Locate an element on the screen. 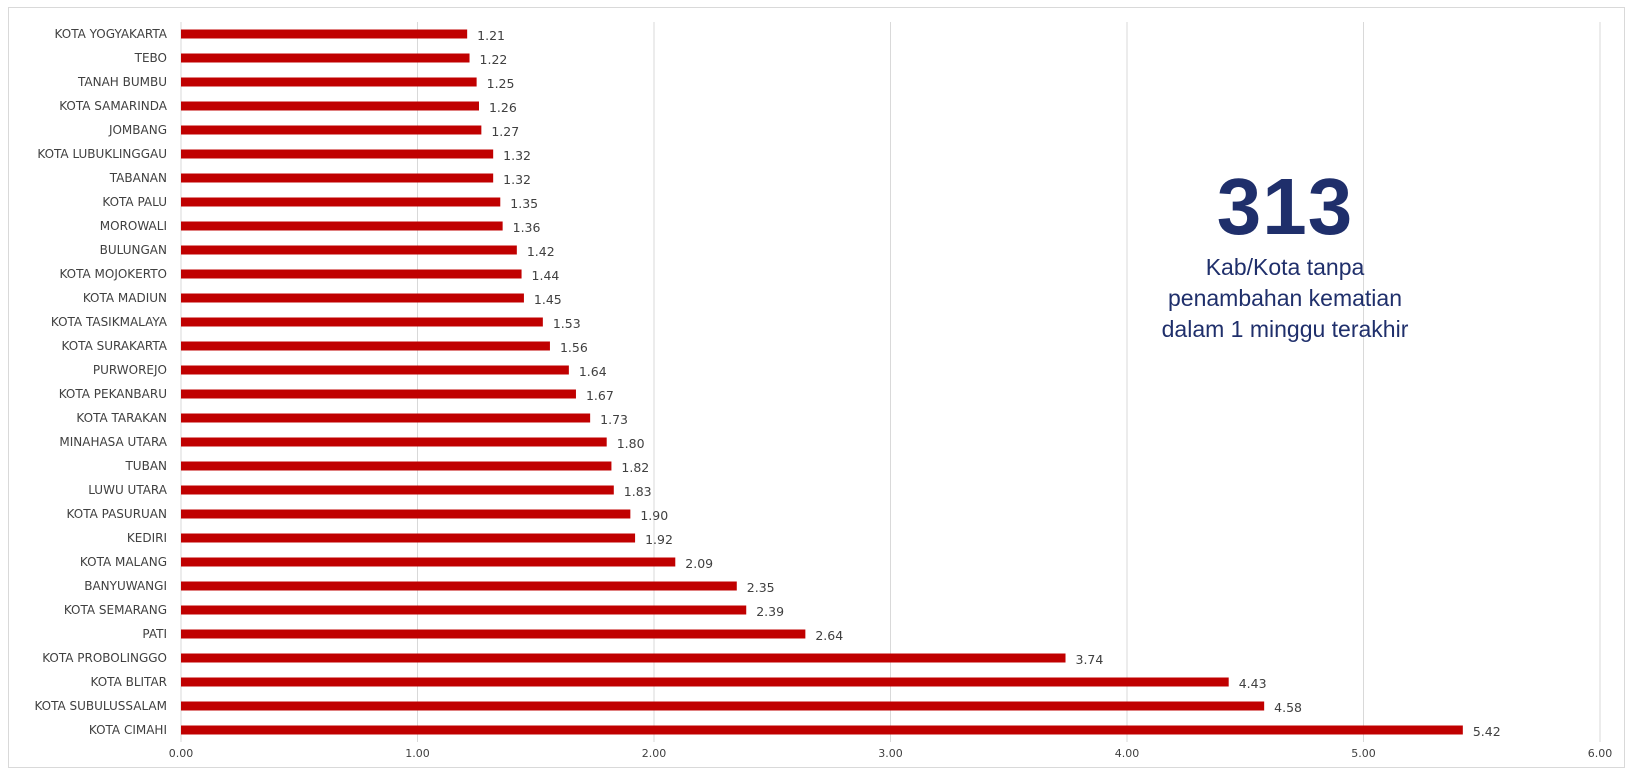  category-label: KOTA SUBULUSSALAM is located at coordinates (100, 706).